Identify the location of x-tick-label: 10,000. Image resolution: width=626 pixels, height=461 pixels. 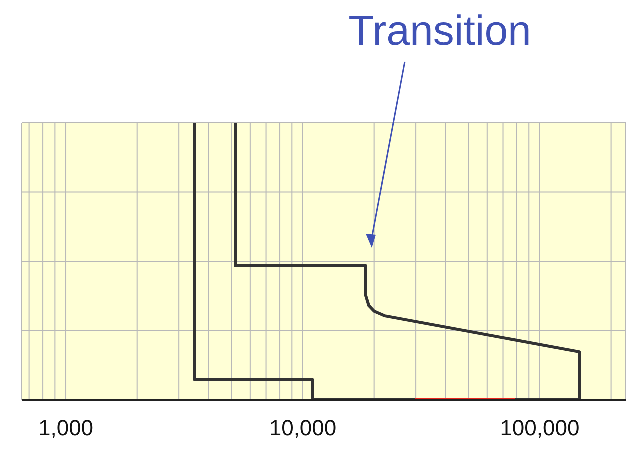
(303, 428).